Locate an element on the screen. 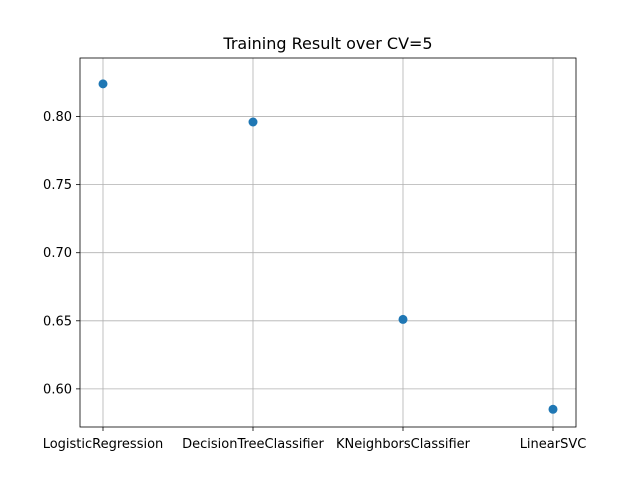 This screenshot has height=480, width=640. x-tick-label: LinearSVC is located at coordinates (553, 444).